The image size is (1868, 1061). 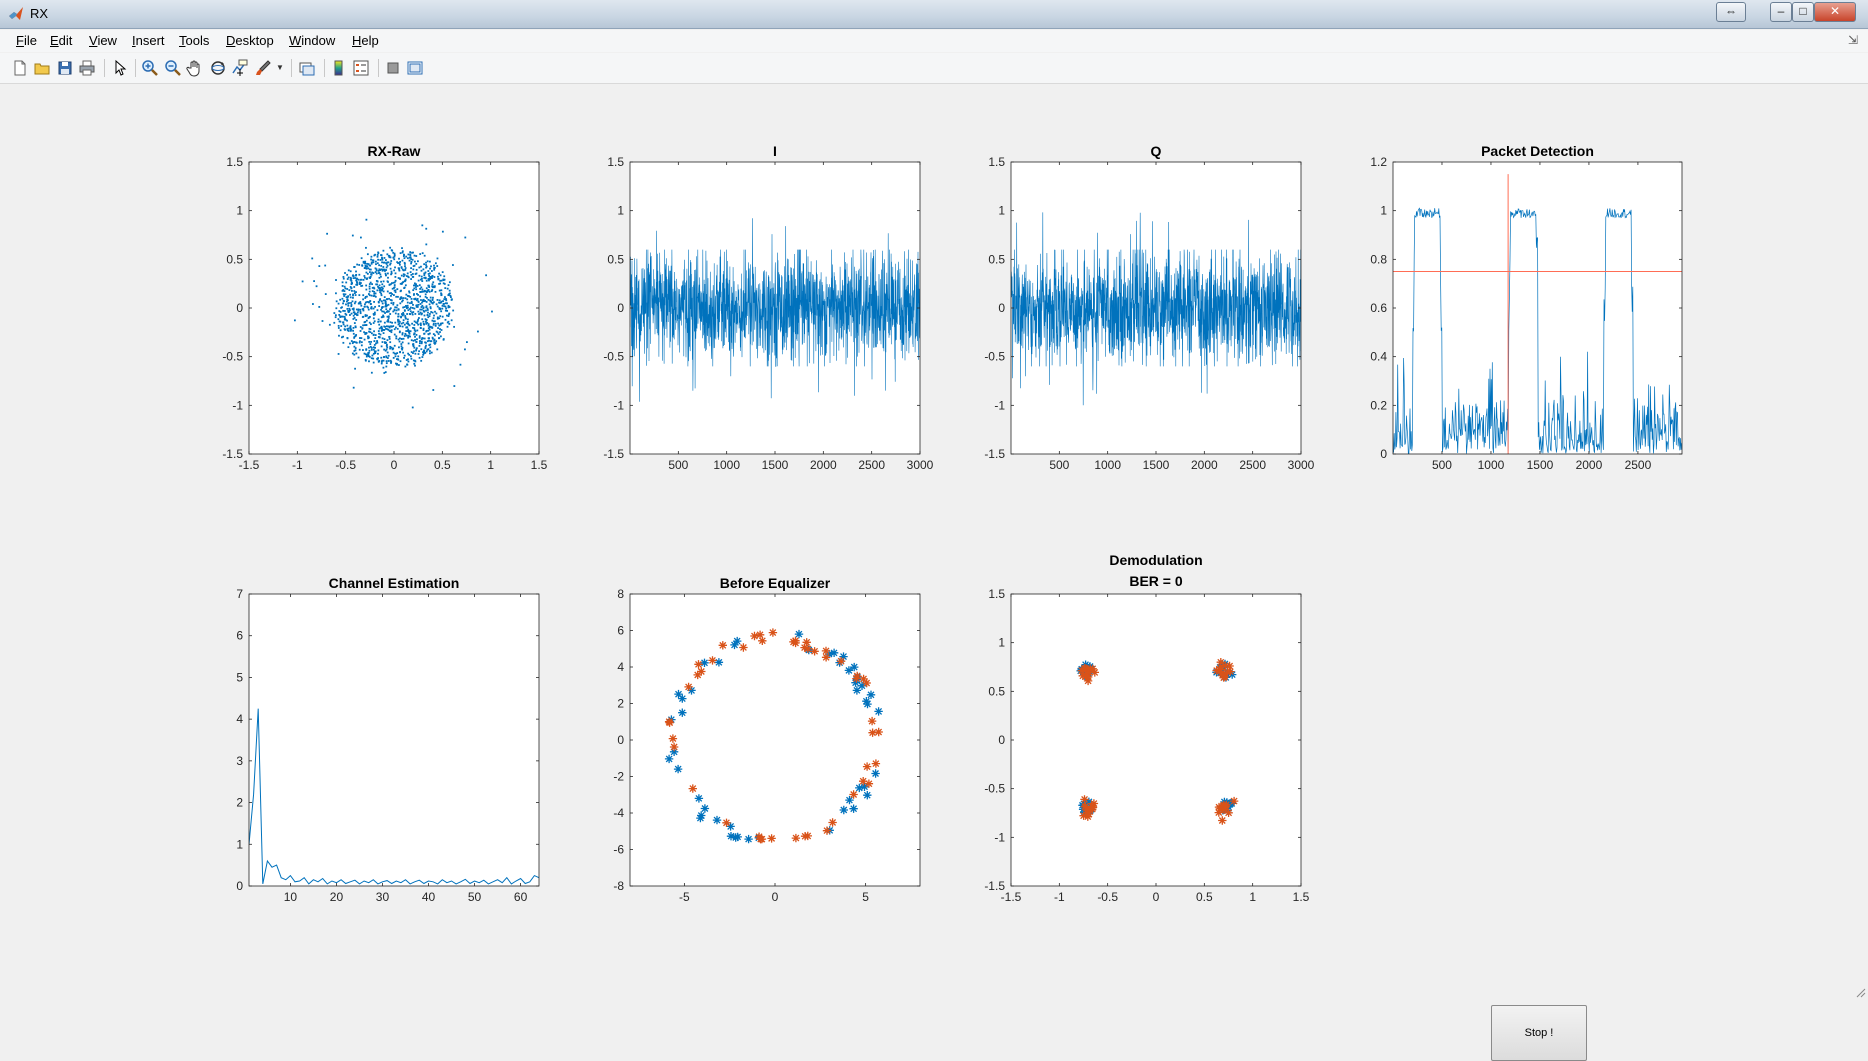 What do you see at coordinates (87, 68) in the screenshot?
I see `print-icon` at bounding box center [87, 68].